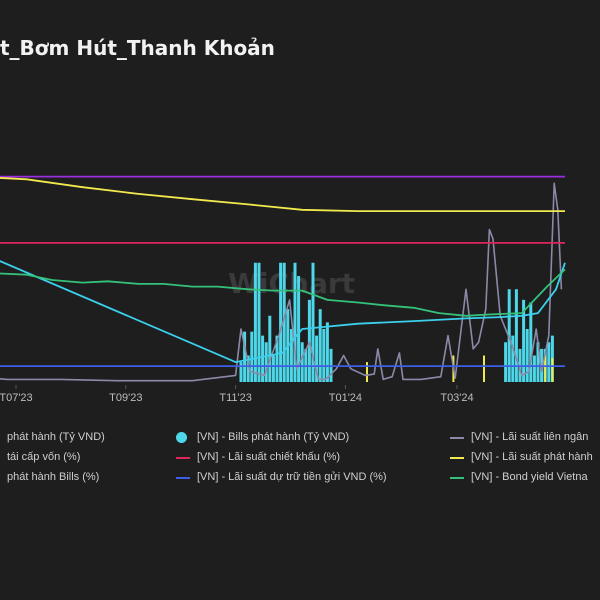 Image resolution: width=600 pixels, height=600 pixels. Describe the element at coordinates (137, 48) in the screenshot. I see `chart-title: t_Bơm Hút_Thanh Khoản` at that location.